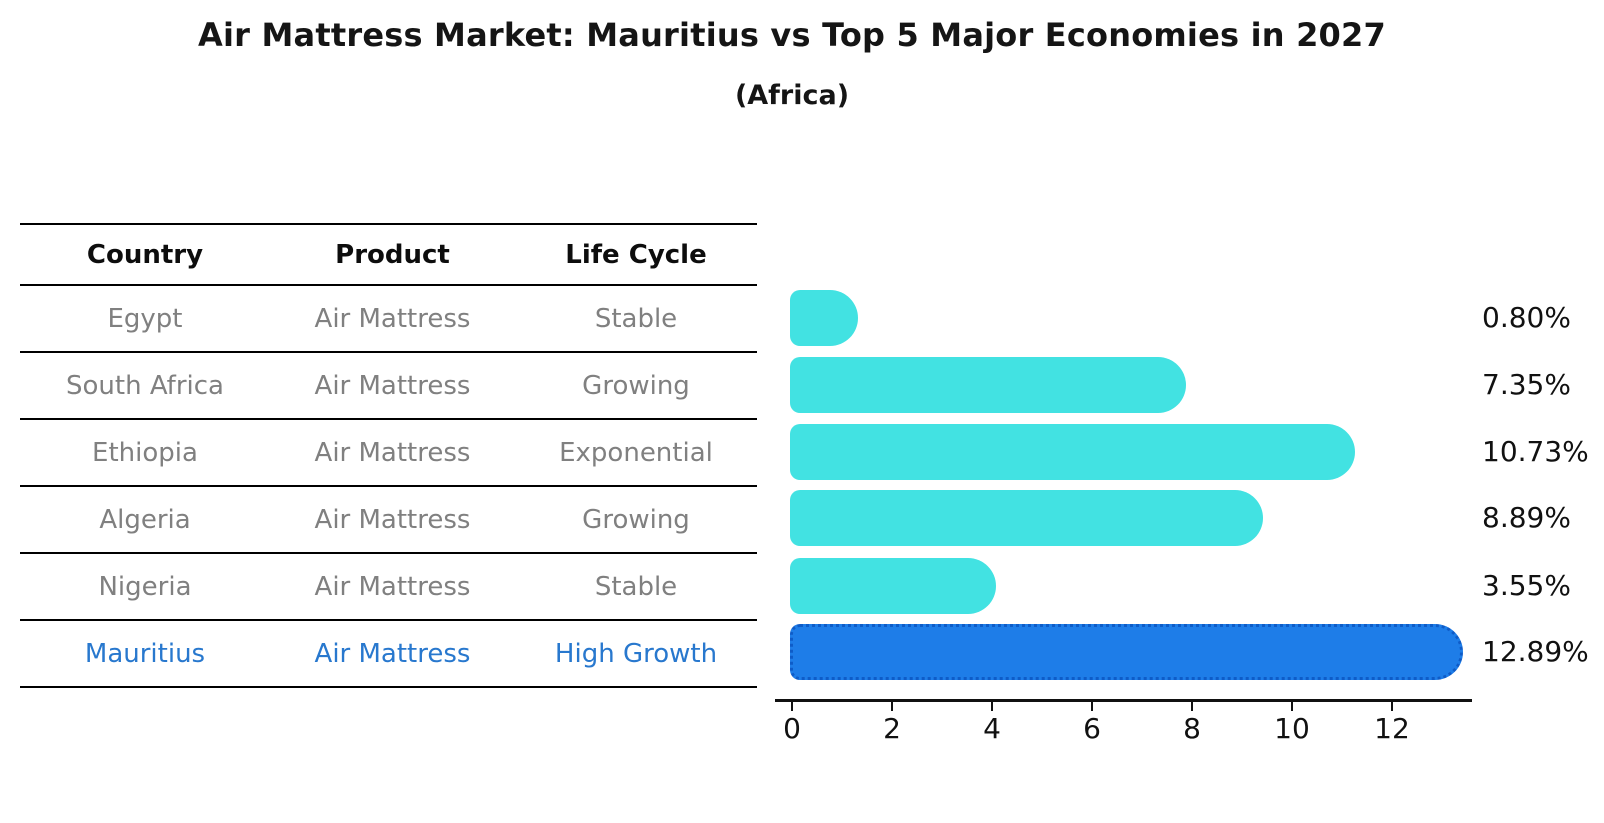 Image resolution: width=1604 pixels, height=823 pixels. What do you see at coordinates (792, 95) in the screenshot?
I see `chart-subtitle: (Africa)` at bounding box center [792, 95].